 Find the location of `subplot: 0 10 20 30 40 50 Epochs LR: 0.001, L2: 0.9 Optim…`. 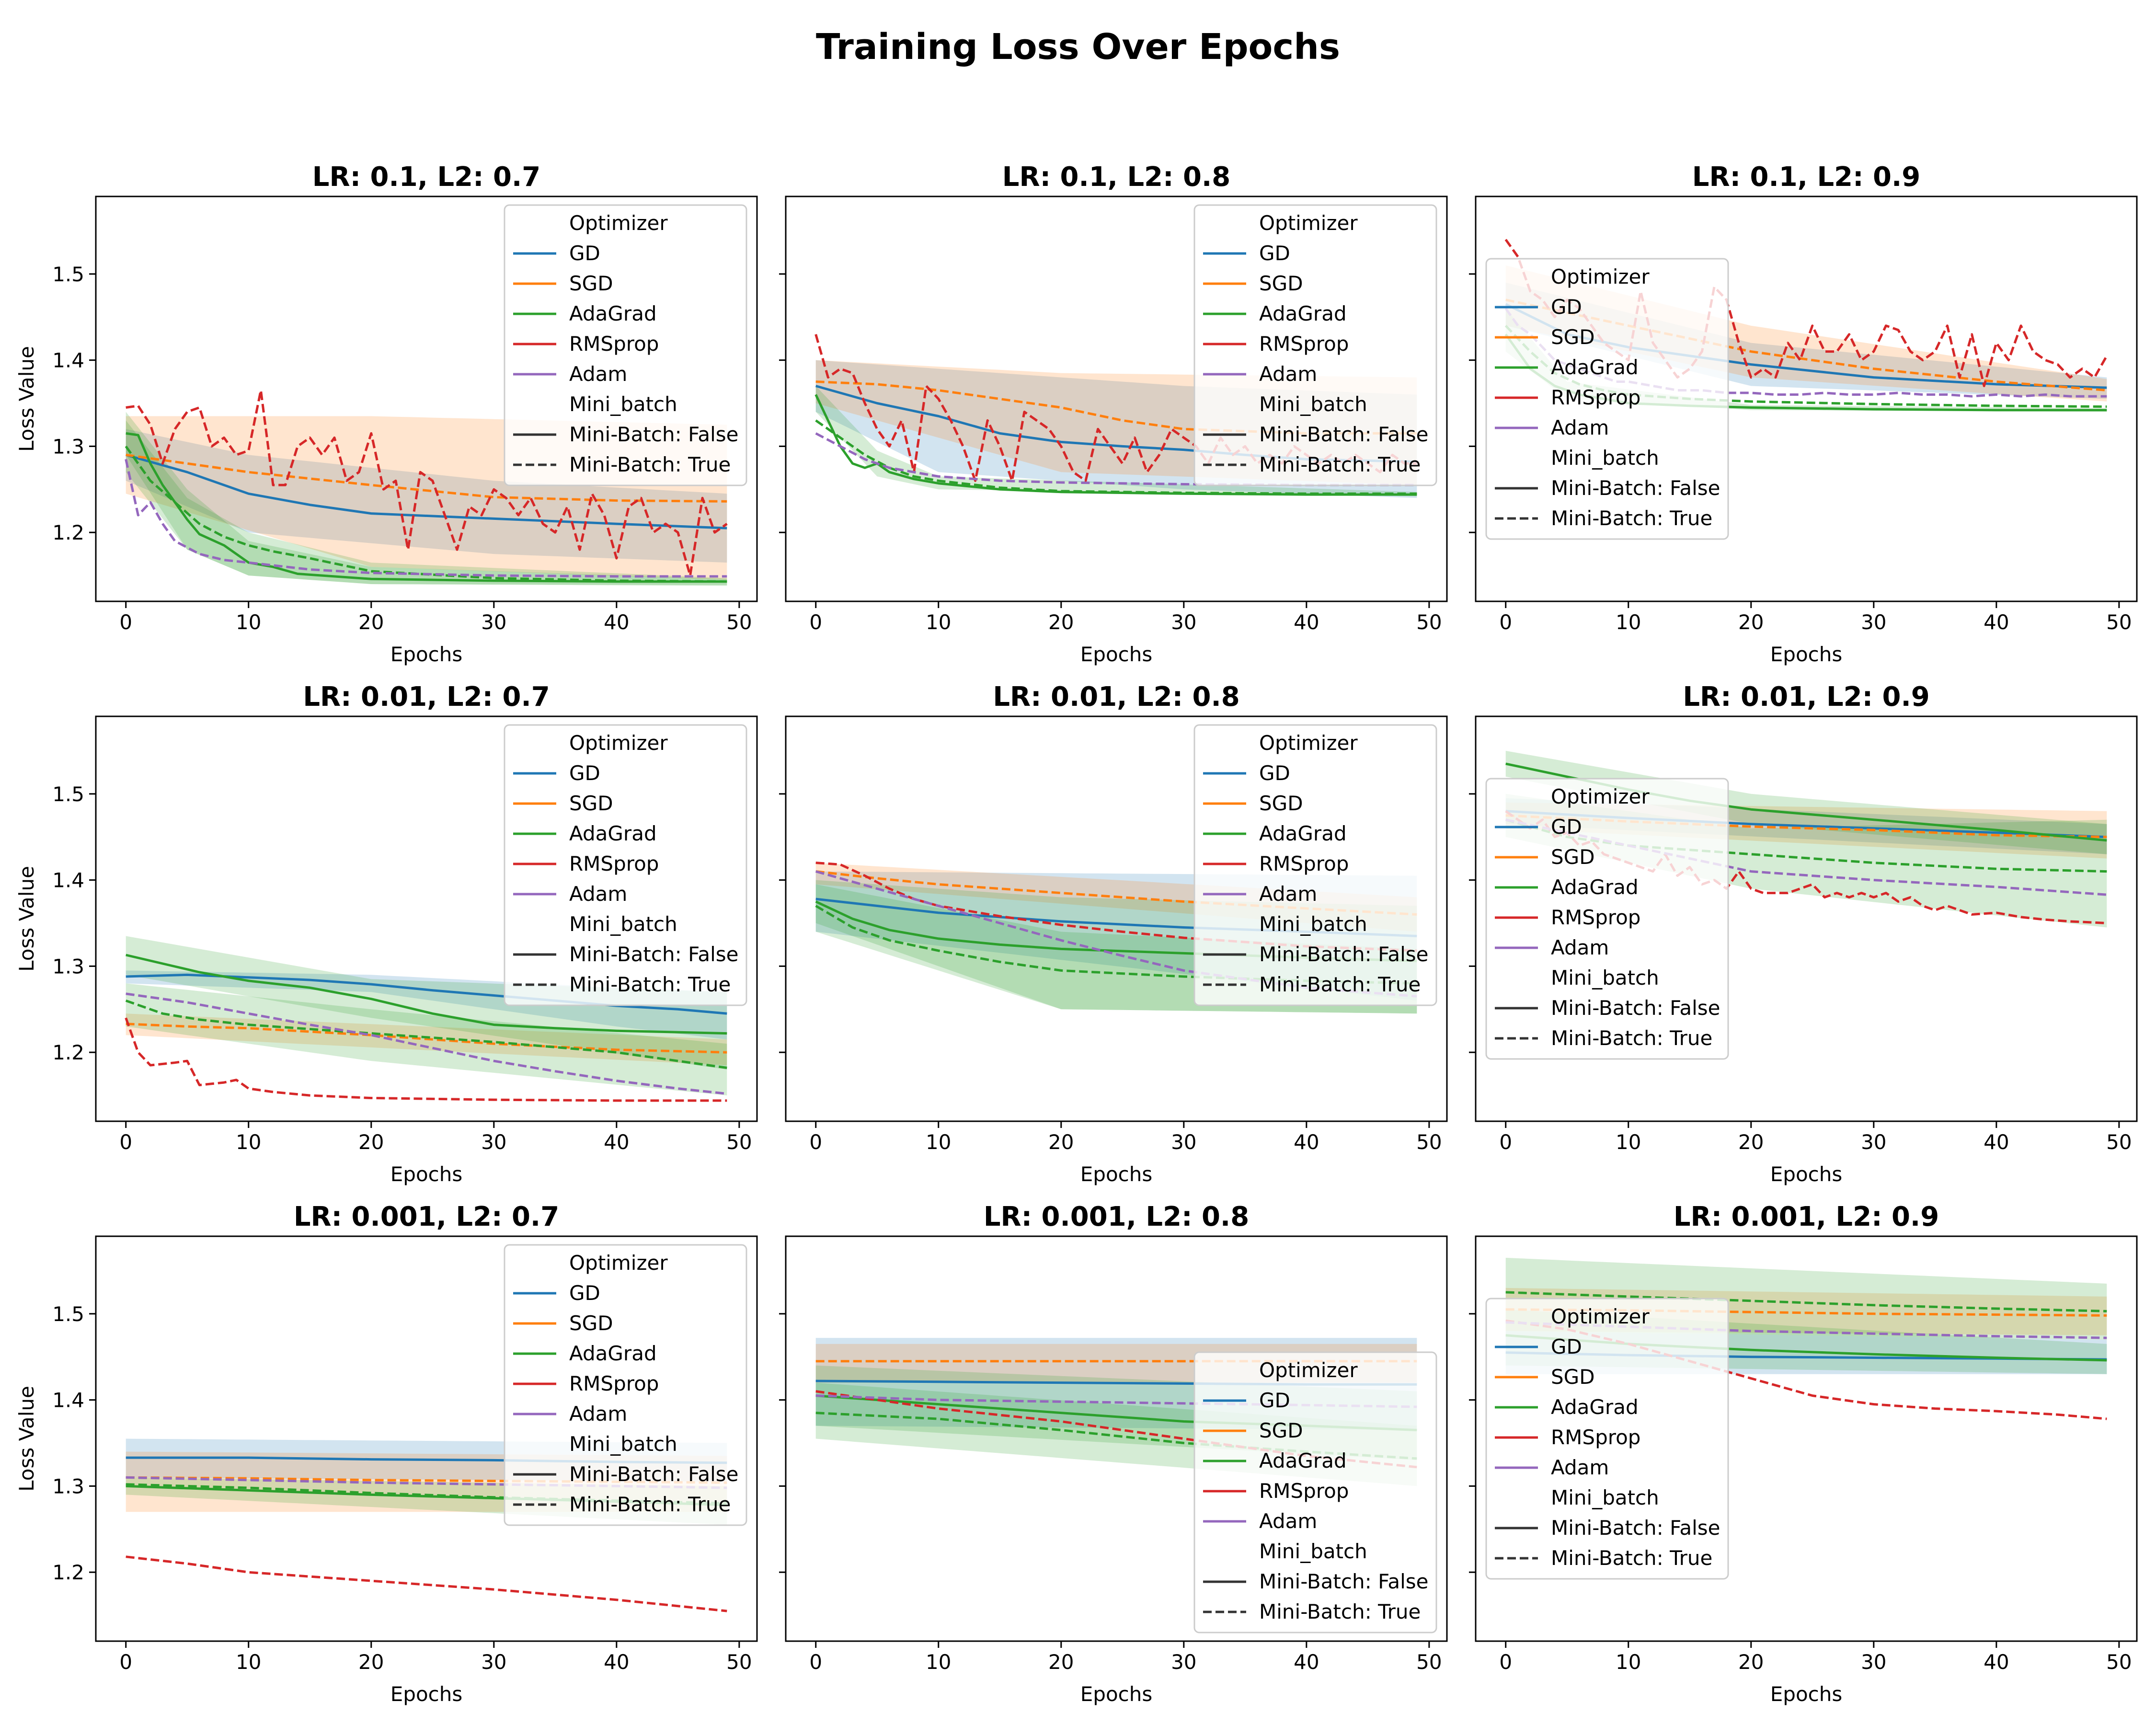

subplot: 0 10 20 30 40 50 Epochs LR: 0.001, L2: 0.9 Optim… is located at coordinates (1803, 1453).